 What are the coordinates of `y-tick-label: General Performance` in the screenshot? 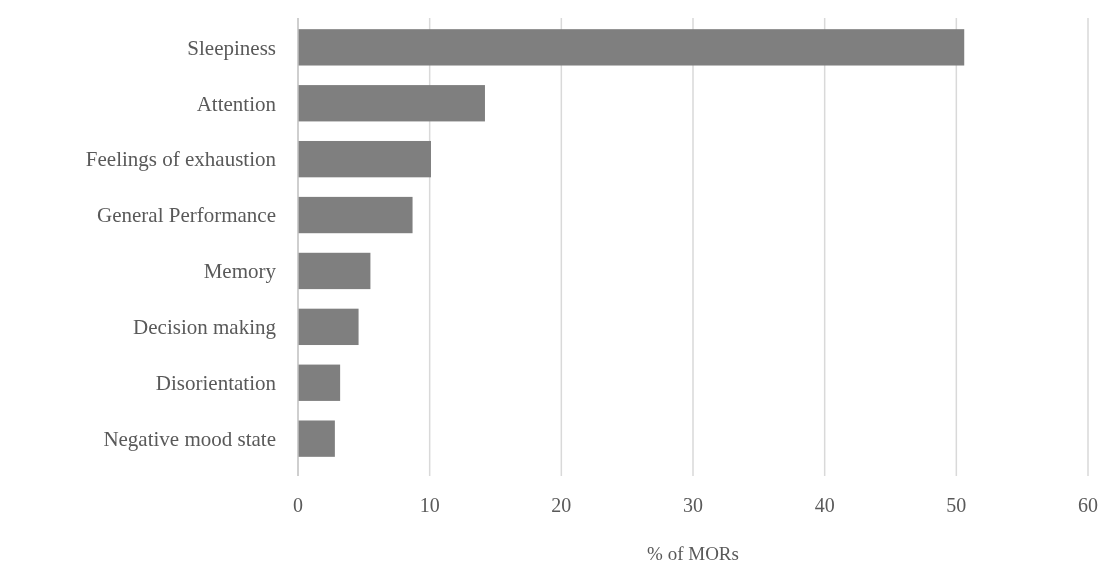 It's located at (186, 215).